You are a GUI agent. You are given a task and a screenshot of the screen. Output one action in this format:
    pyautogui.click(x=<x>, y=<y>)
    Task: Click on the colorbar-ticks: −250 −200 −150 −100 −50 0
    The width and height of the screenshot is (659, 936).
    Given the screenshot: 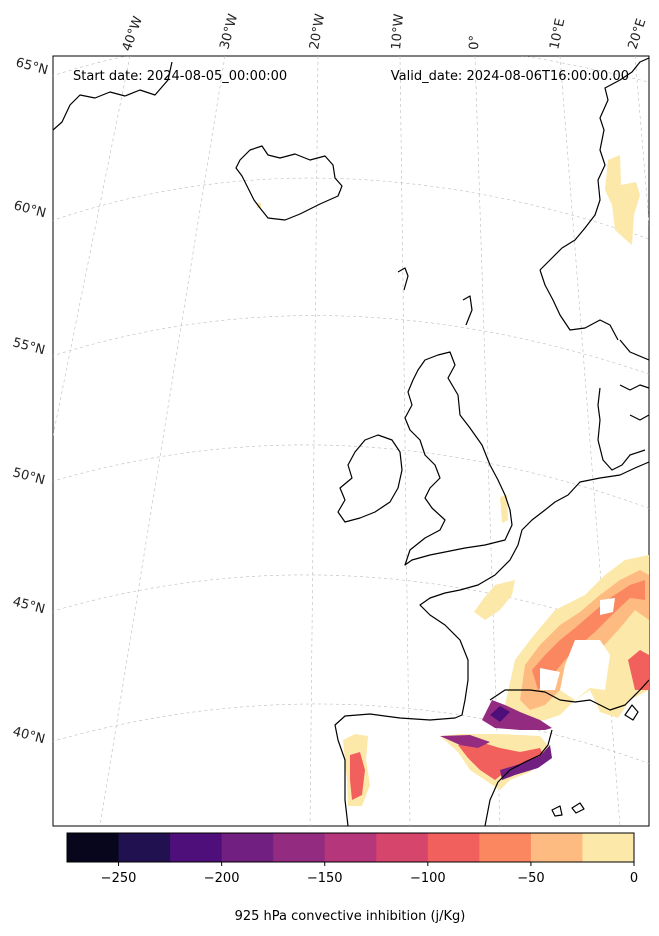 What is the action you would take?
    pyautogui.click(x=369, y=874)
    